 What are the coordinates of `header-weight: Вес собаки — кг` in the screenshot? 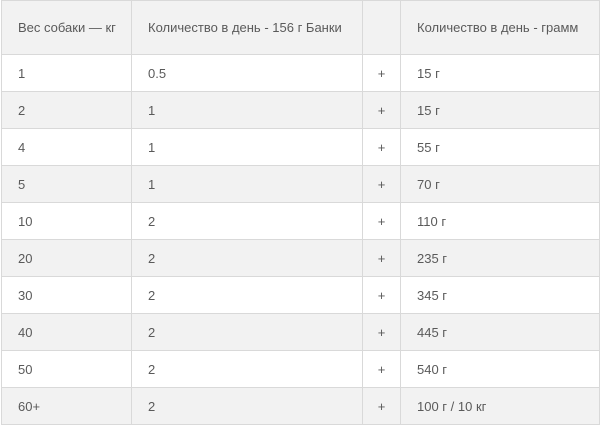 It's located at (66, 27).